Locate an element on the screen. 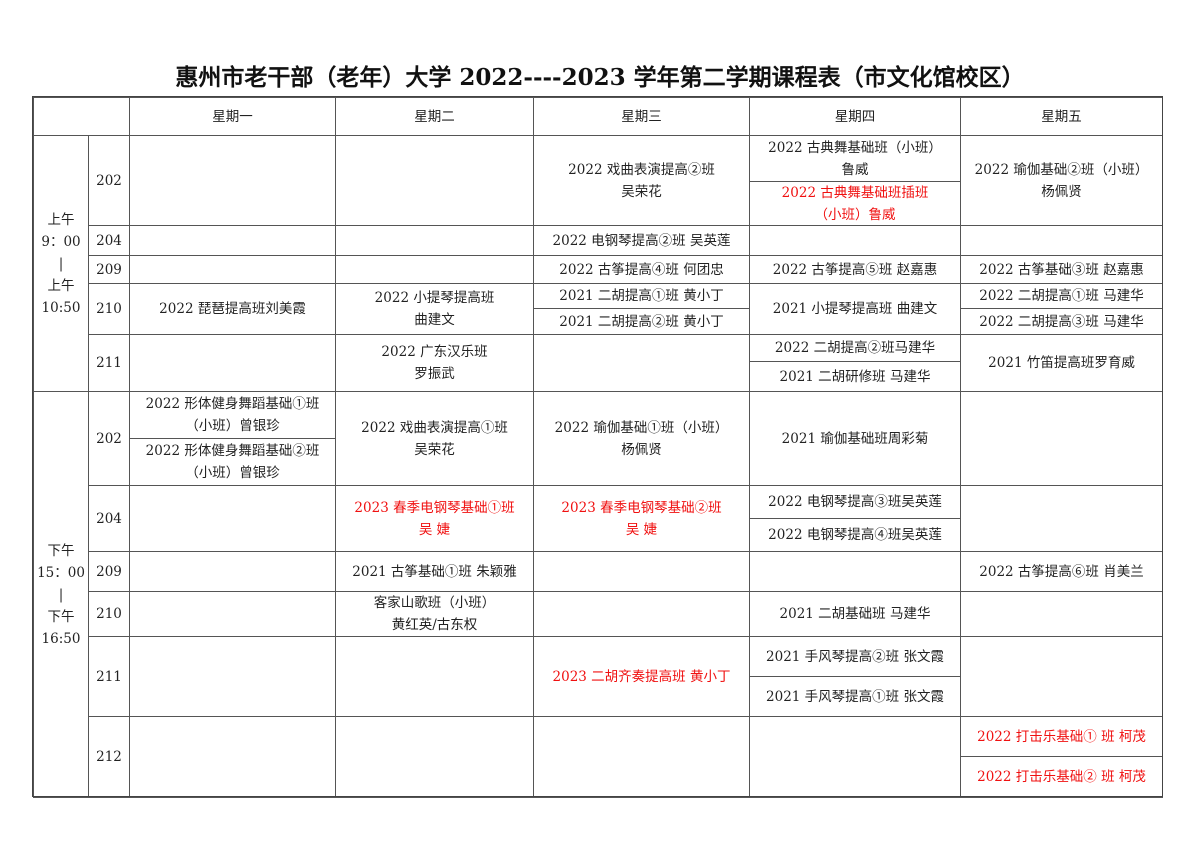  class-cell: 2022 瑜伽基础②班（小班） 杨佩贤 is located at coordinates (1061, 180).